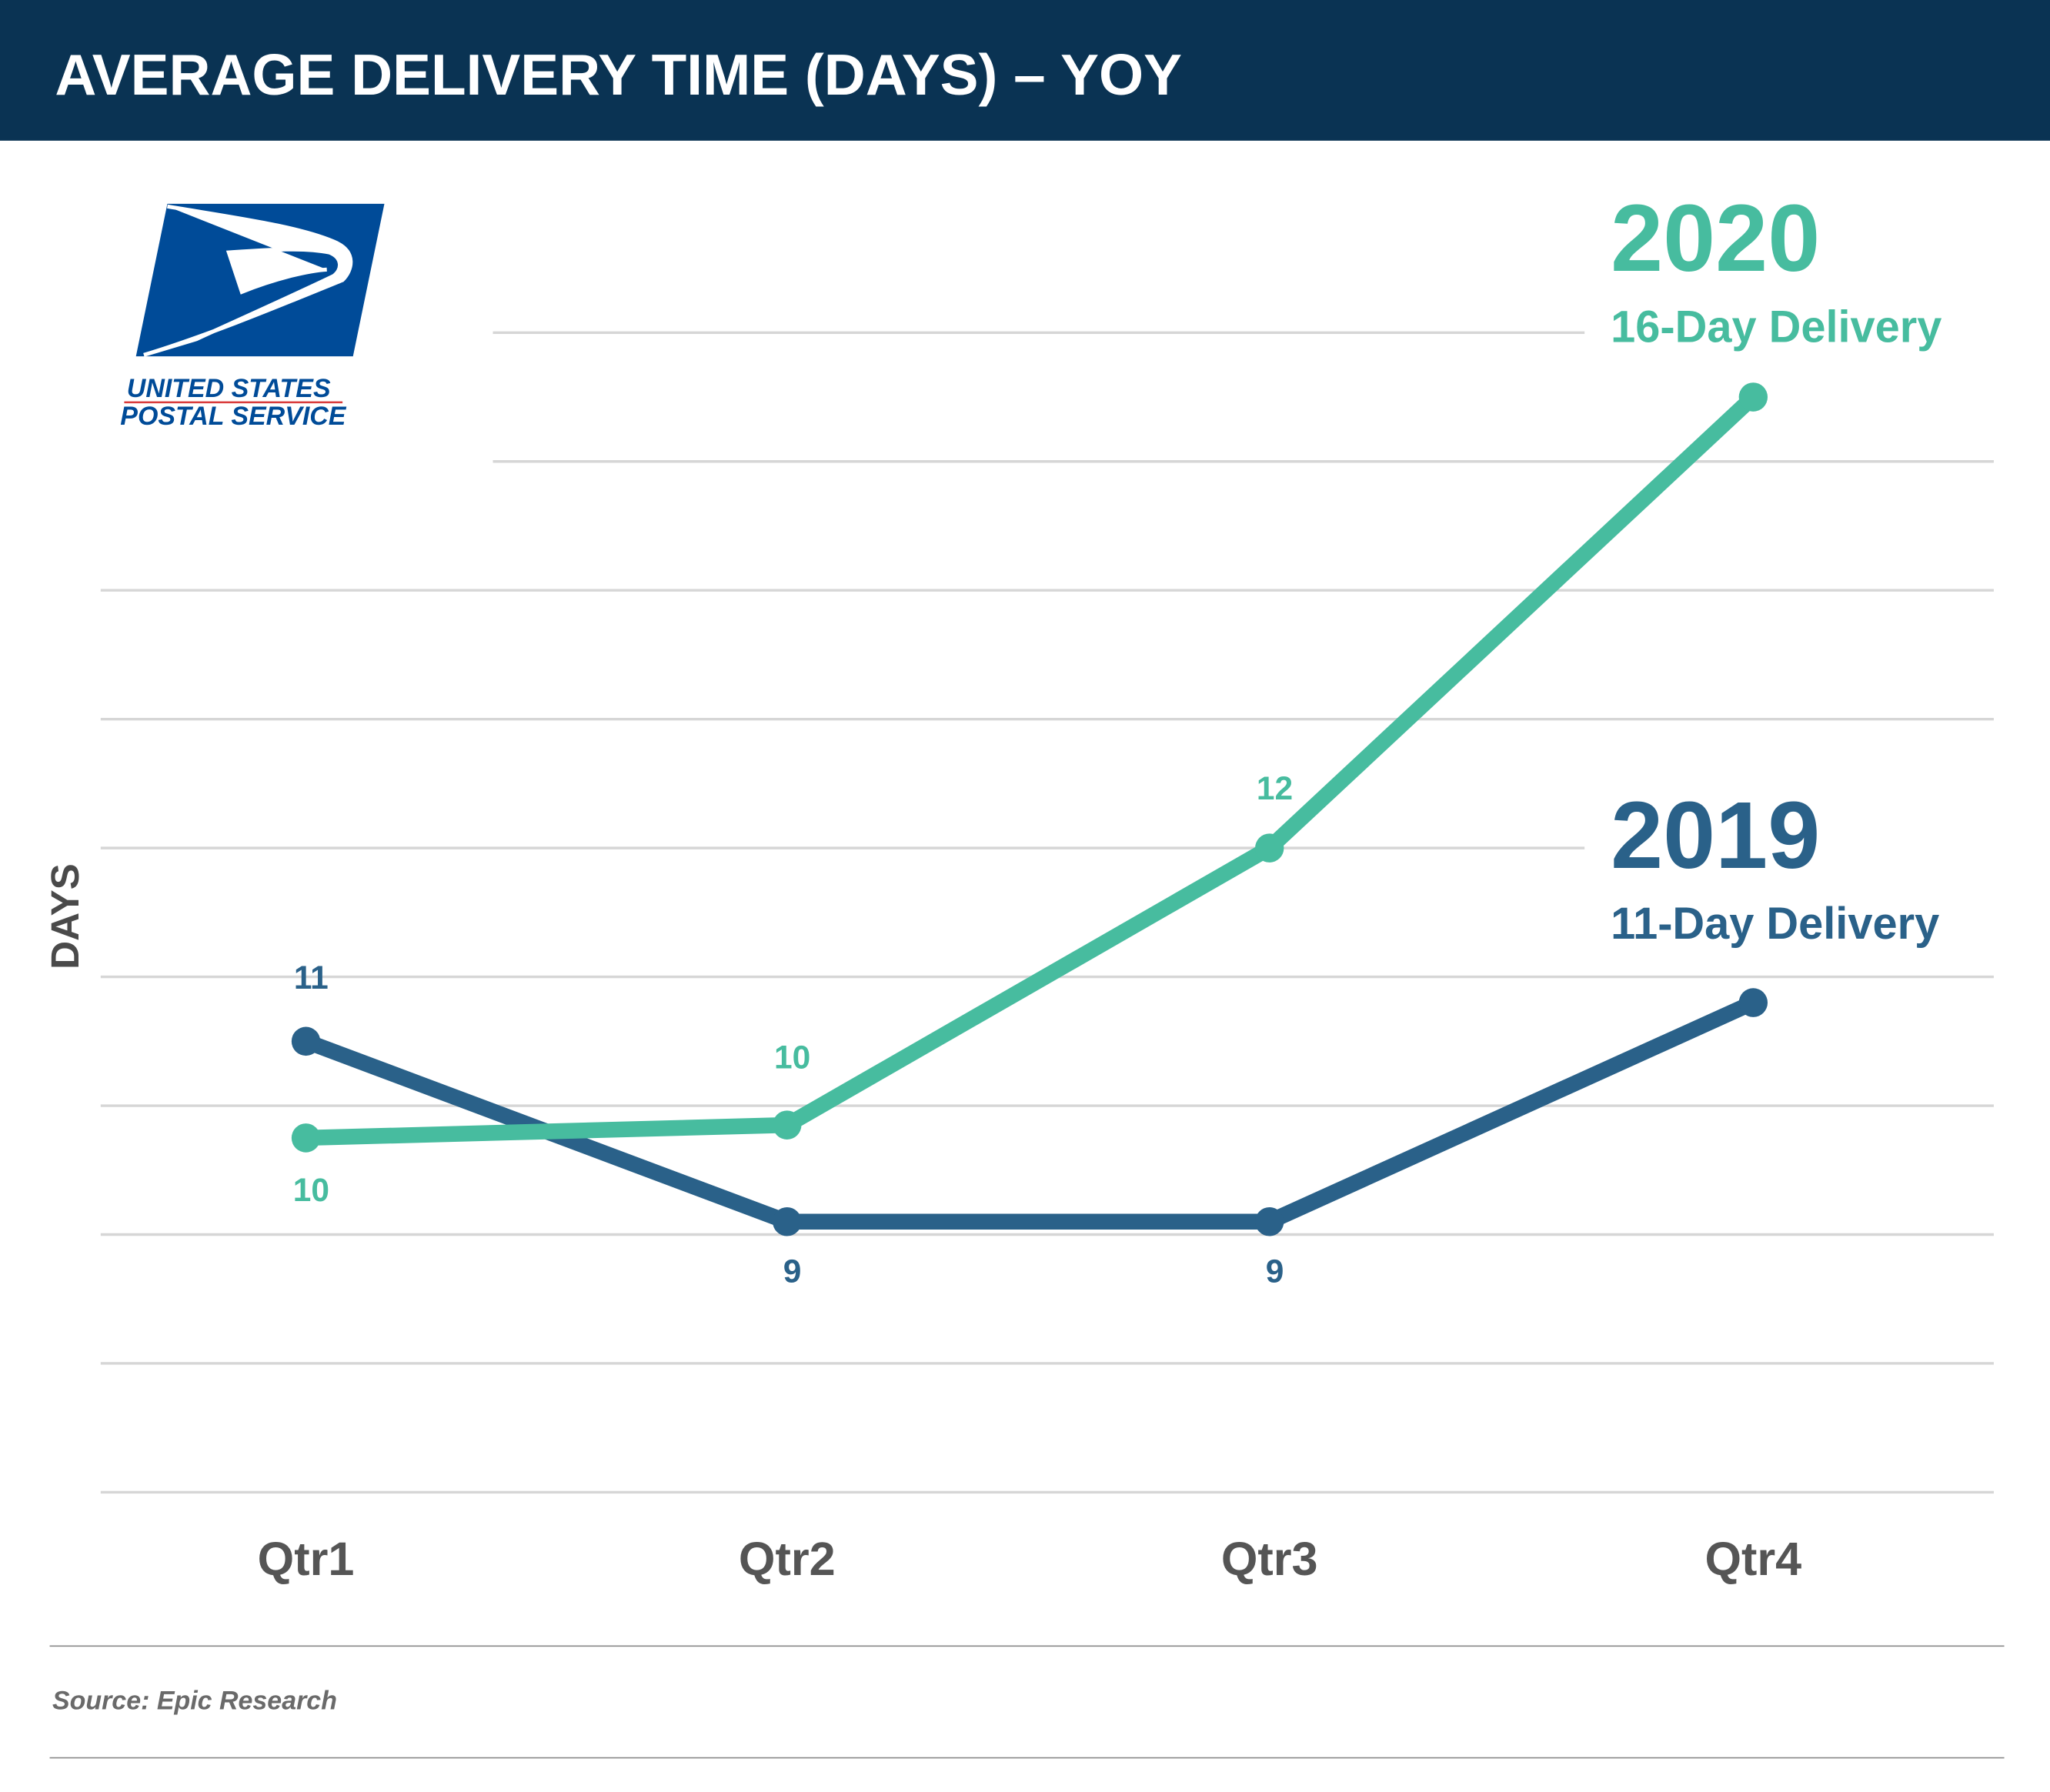 This screenshot has height=1792, width=2050. Describe the element at coordinates (1715, 834) in the screenshot. I see `legend-2019-name: 2019` at that location.